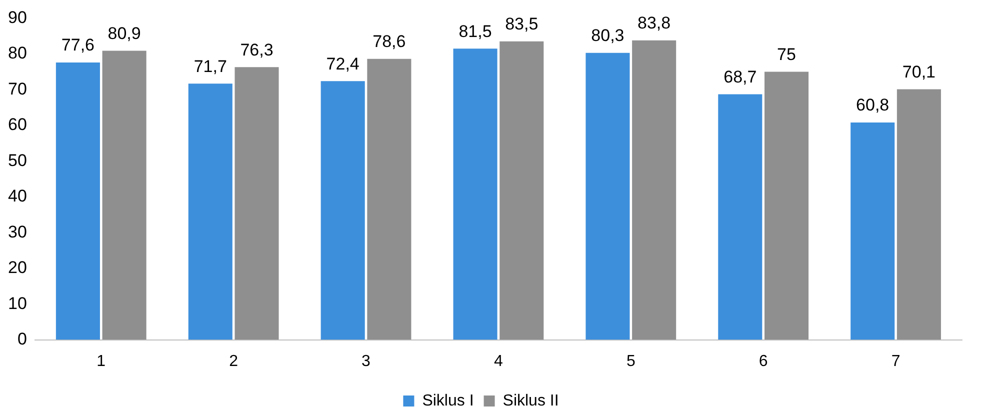  Describe the element at coordinates (895, 361) in the screenshot. I see `x-tick-label: 7` at that location.